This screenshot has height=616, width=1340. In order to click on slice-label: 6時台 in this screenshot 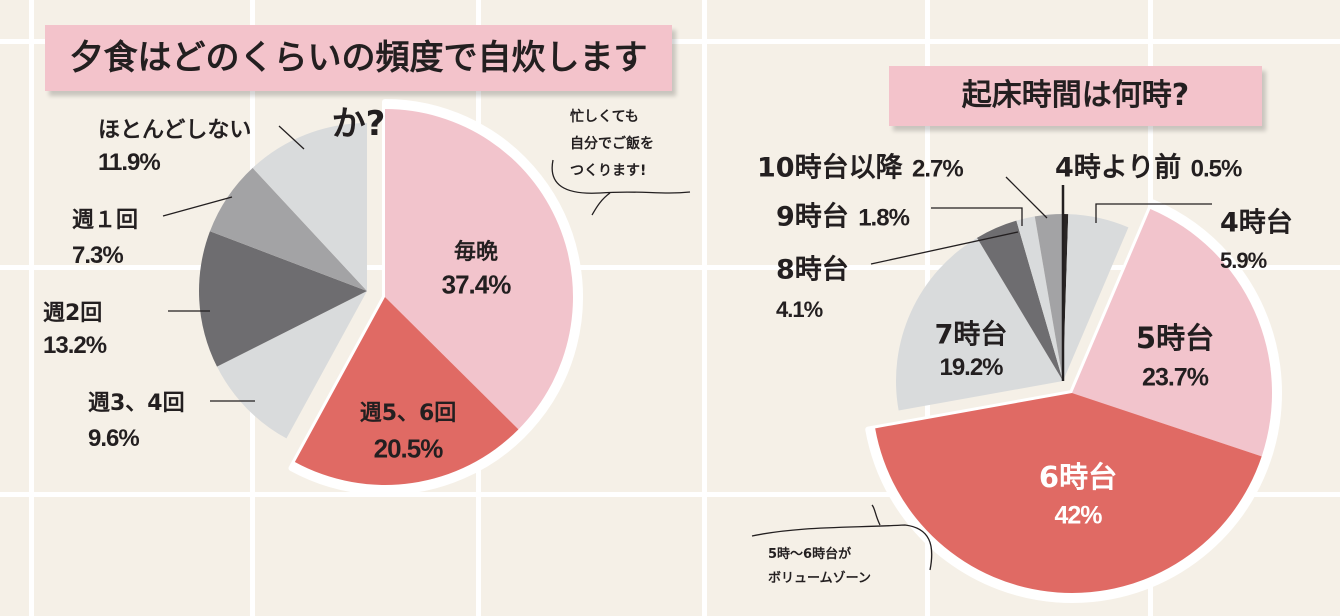, I will do `click(1078, 477)`.